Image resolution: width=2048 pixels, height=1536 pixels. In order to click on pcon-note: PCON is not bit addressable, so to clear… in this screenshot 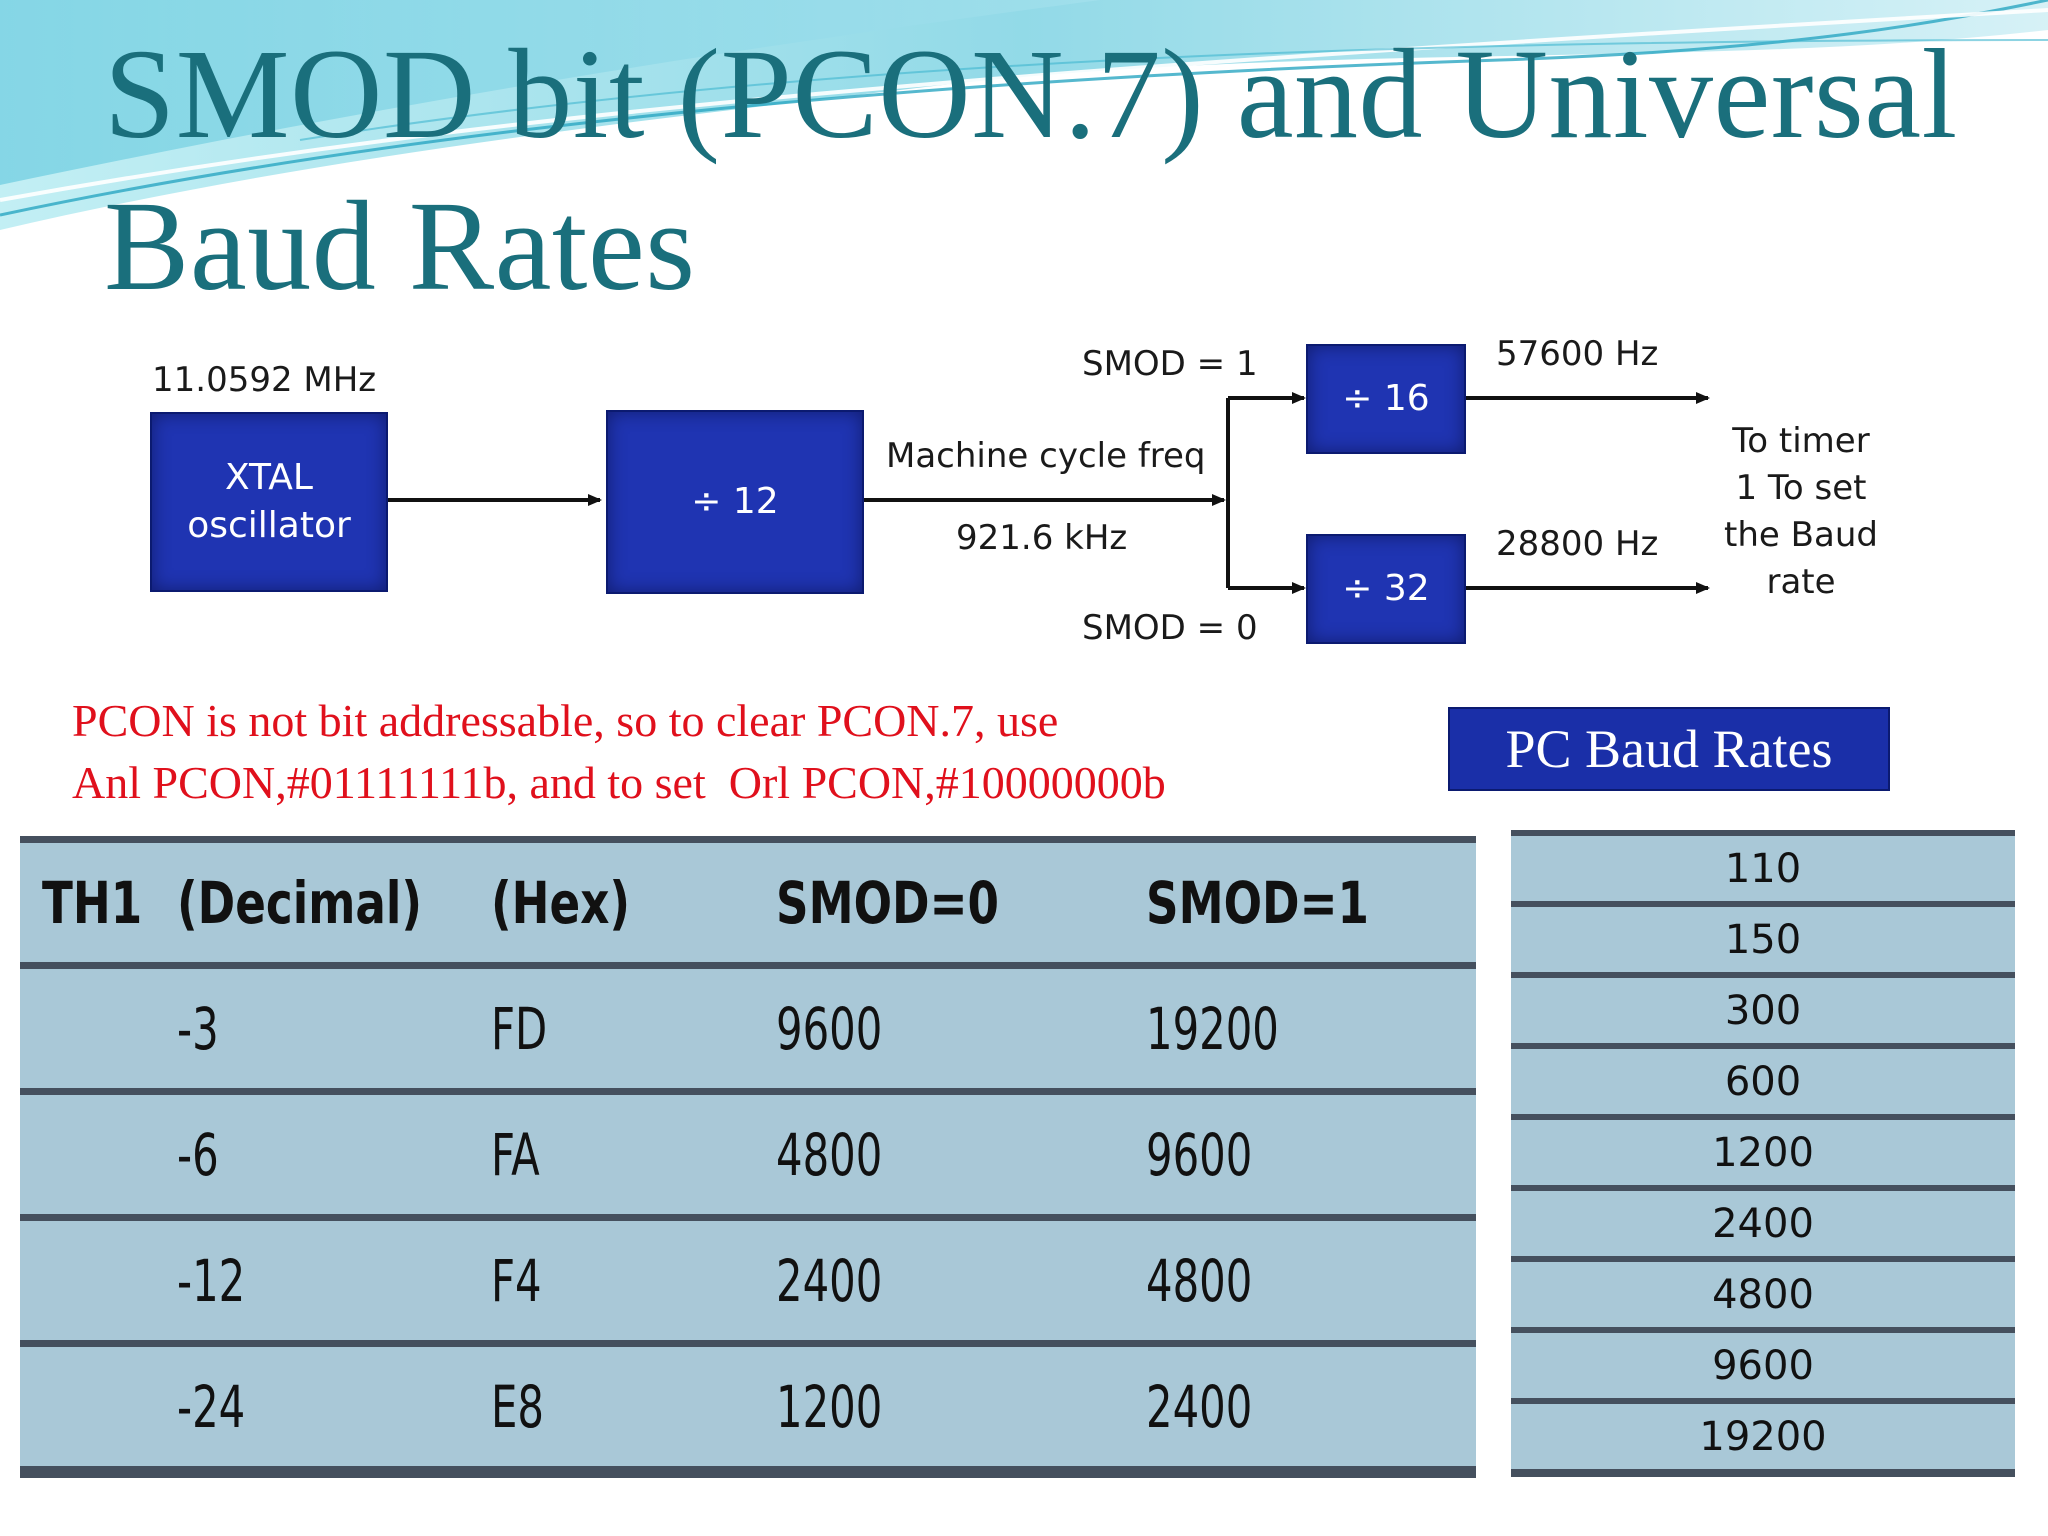, I will do `click(619, 752)`.